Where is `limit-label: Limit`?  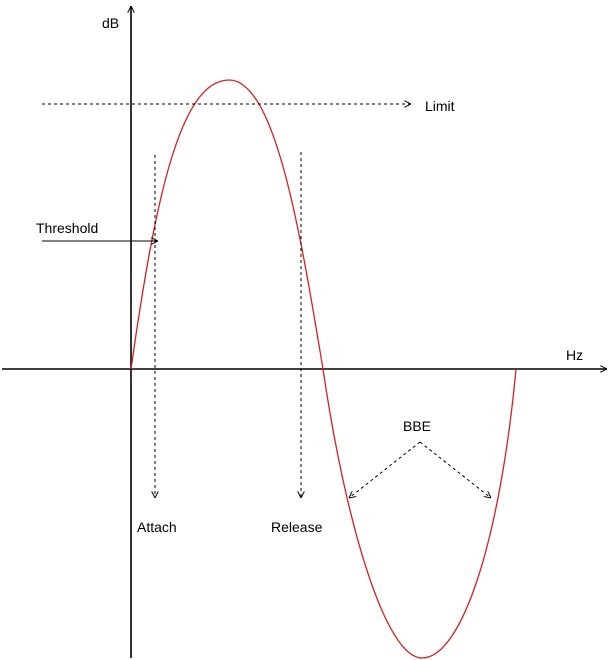 limit-label: Limit is located at coordinates (440, 106).